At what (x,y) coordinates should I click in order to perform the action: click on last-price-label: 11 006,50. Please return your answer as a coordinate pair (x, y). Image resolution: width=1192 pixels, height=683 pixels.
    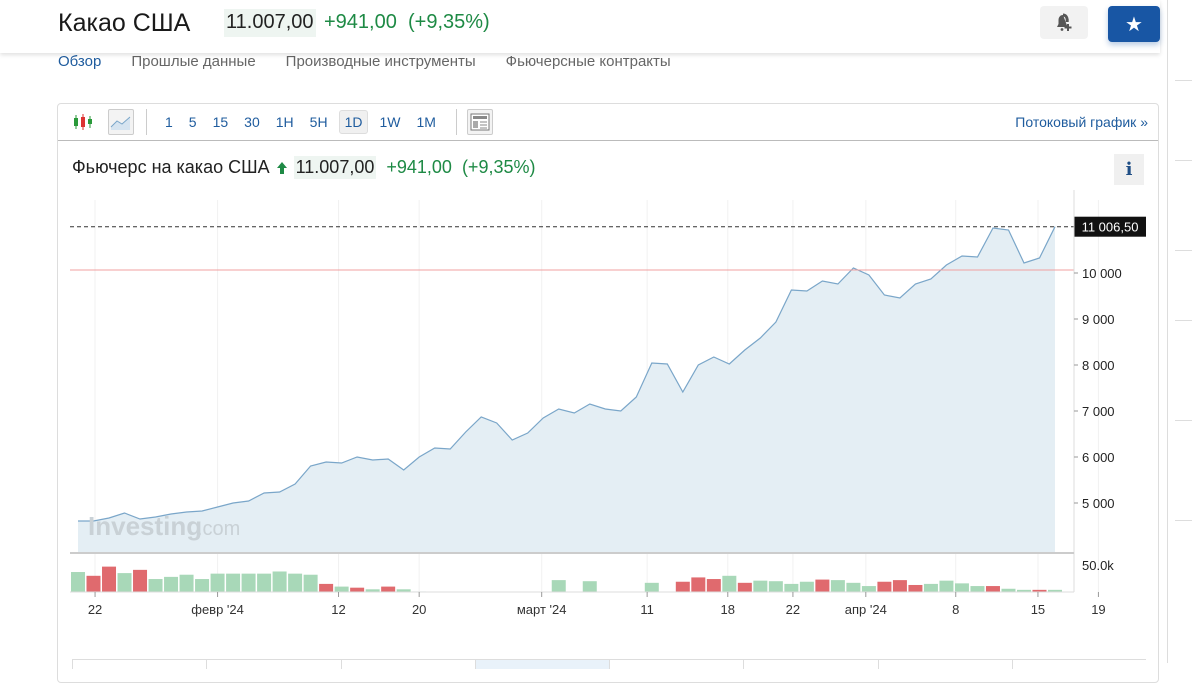
    Looking at the image, I should click on (1110, 227).